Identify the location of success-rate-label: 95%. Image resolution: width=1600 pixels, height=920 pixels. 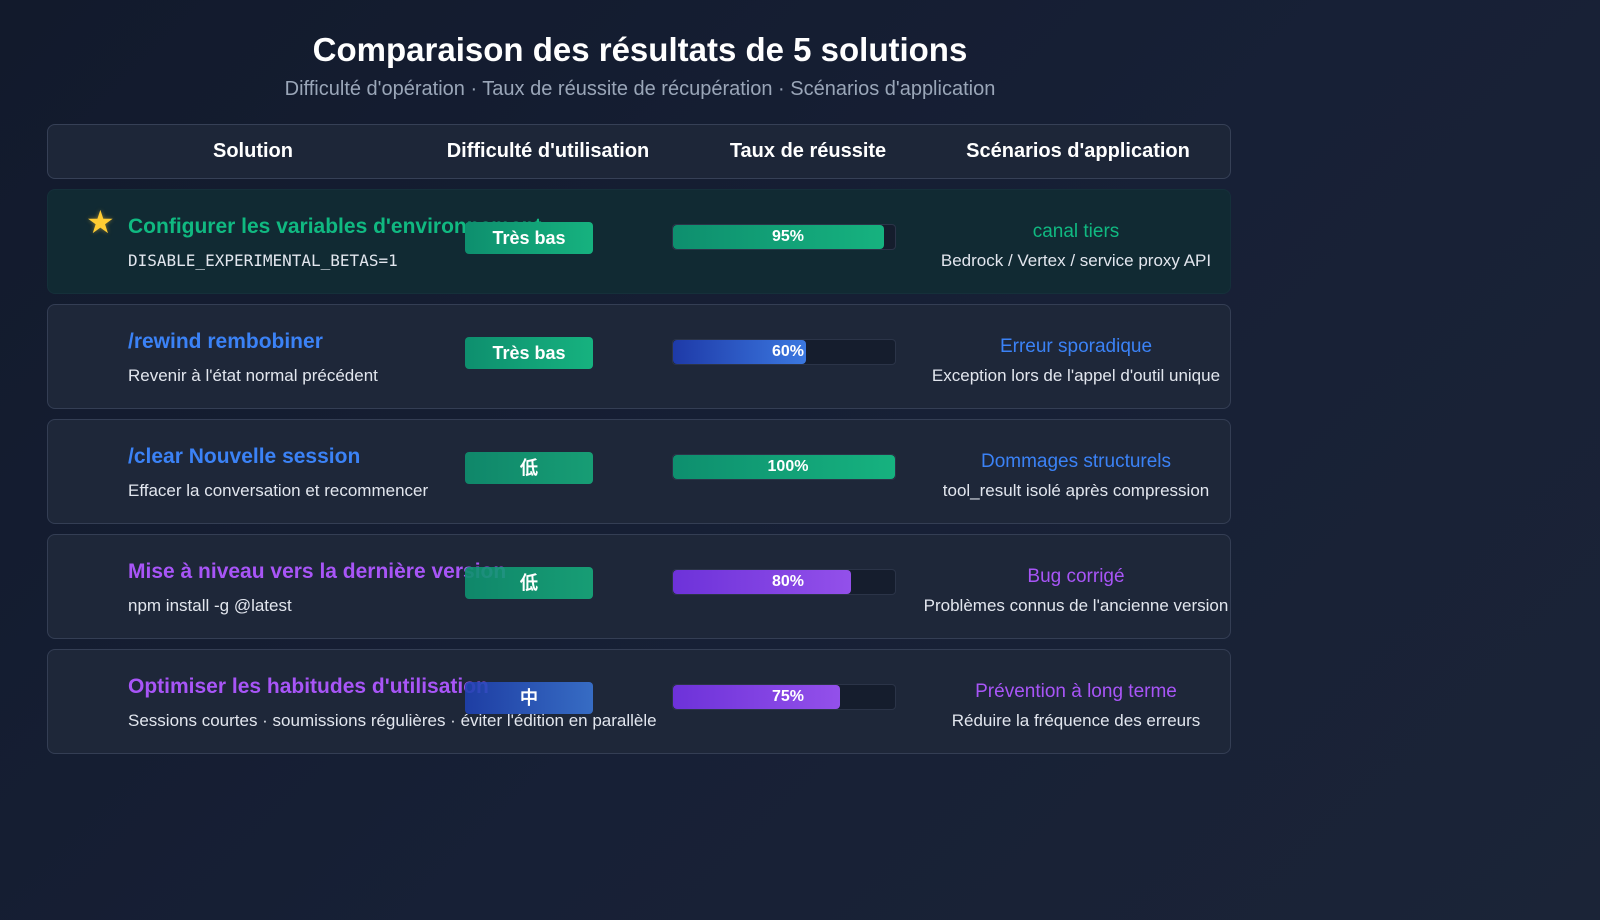
(788, 236).